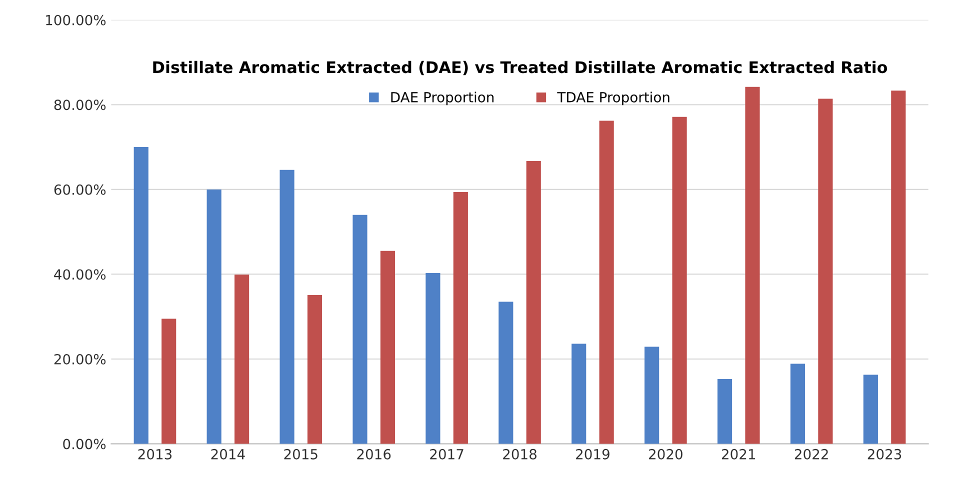  I want to click on legend-label: TDAE Proportion, so click(613, 99).